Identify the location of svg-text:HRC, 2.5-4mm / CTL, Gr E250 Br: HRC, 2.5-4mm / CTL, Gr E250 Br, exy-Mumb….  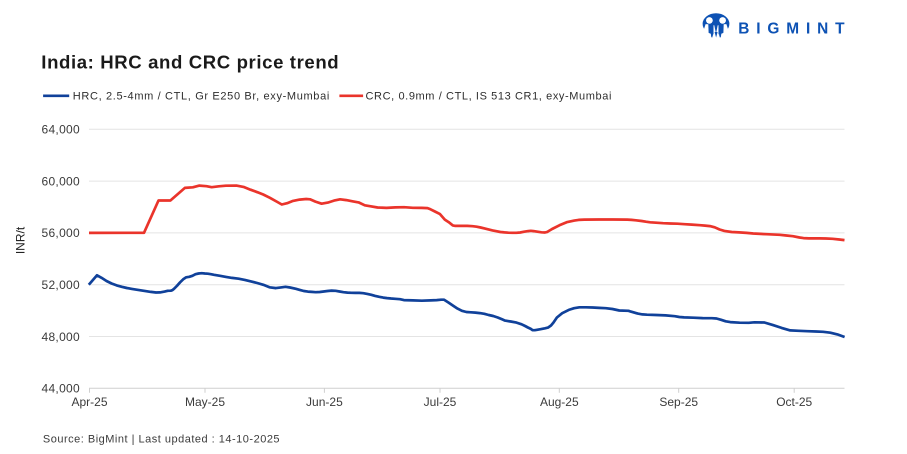
(201, 97).